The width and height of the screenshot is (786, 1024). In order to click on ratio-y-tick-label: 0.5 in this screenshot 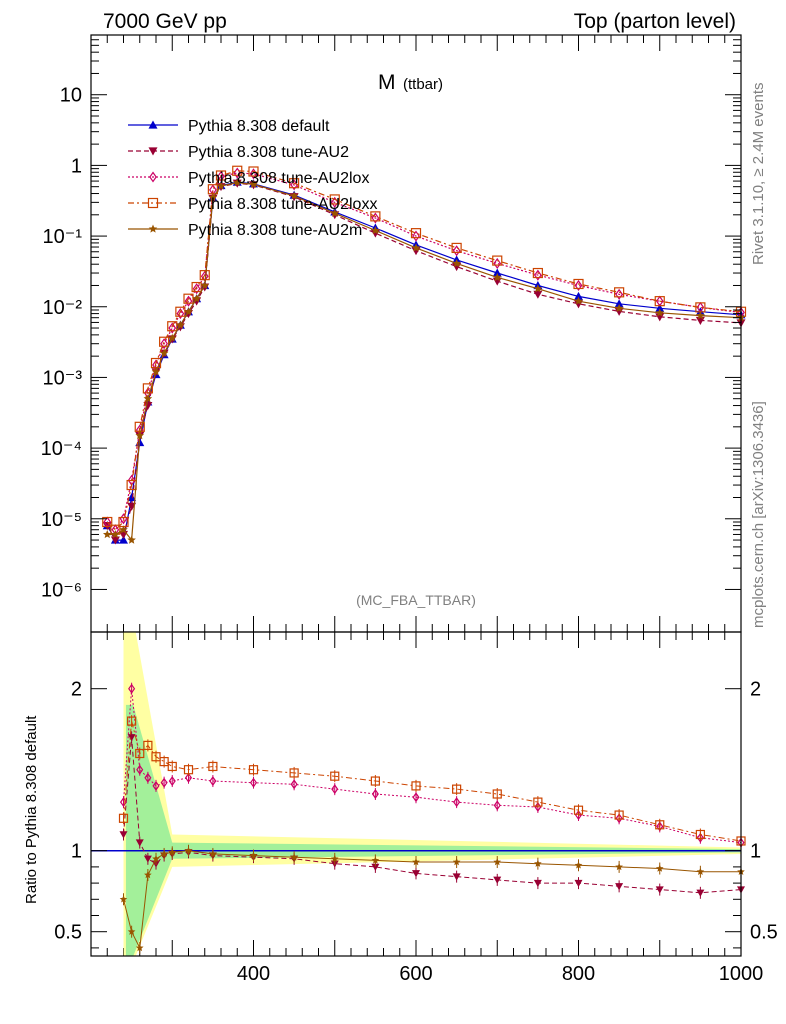, I will do `click(68, 933)`.